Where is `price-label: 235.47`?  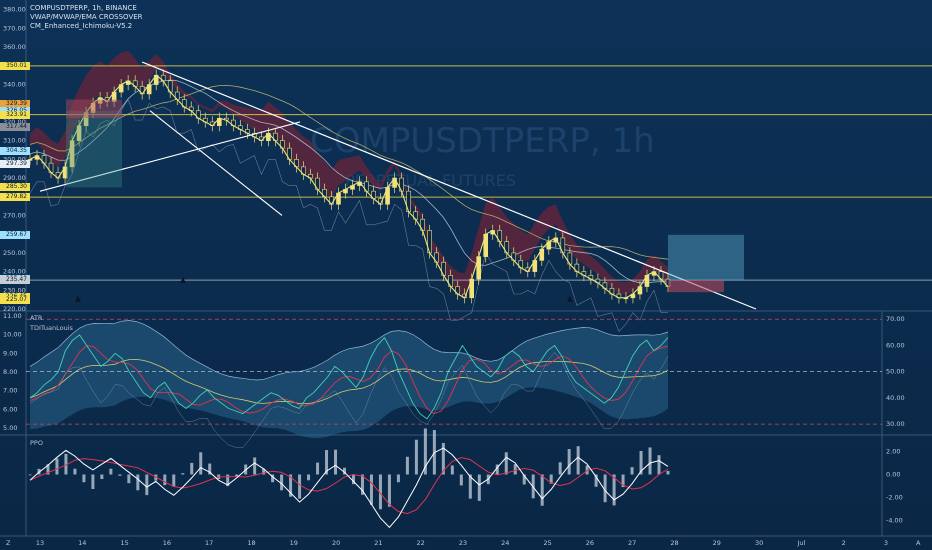
price-label: 235.47 is located at coordinates (15, 280).